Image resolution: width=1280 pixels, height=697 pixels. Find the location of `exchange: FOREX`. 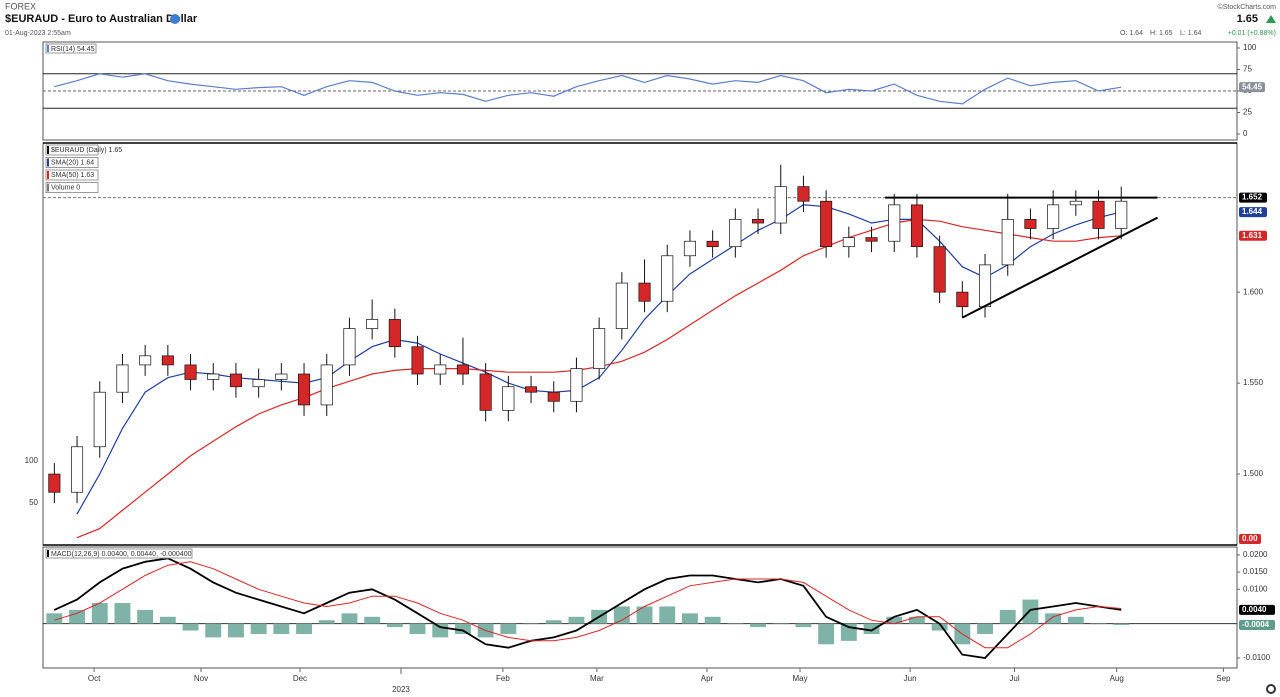

exchange: FOREX is located at coordinates (20, 6).